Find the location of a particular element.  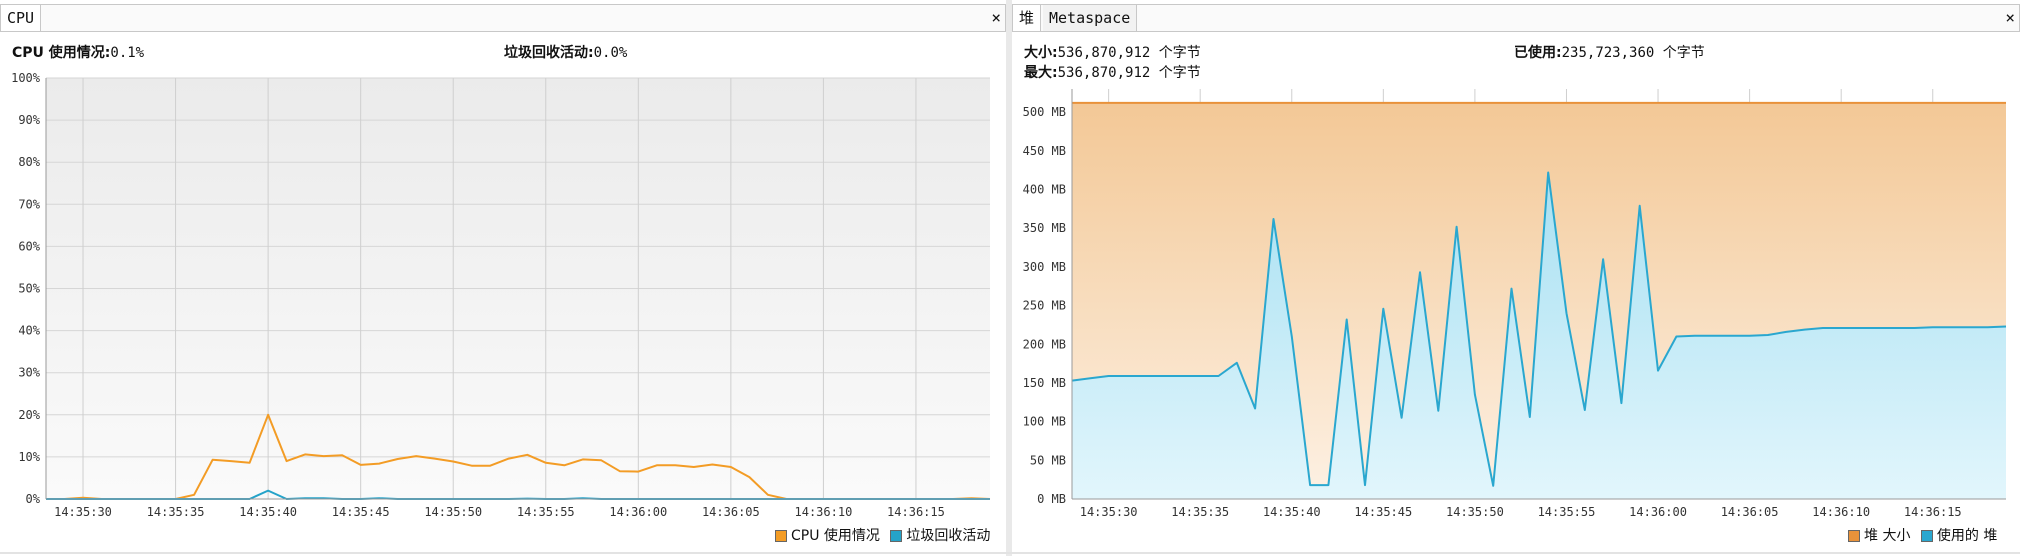

gc-activity-value: 0.0% is located at coordinates (611, 53).